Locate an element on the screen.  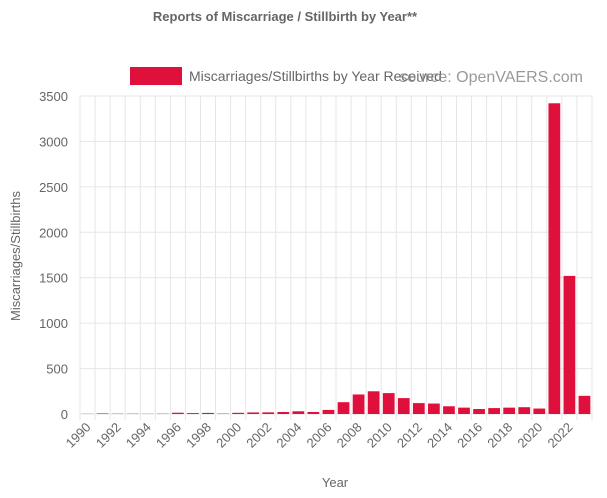
x-axis-label: Year is located at coordinates (335, 482).